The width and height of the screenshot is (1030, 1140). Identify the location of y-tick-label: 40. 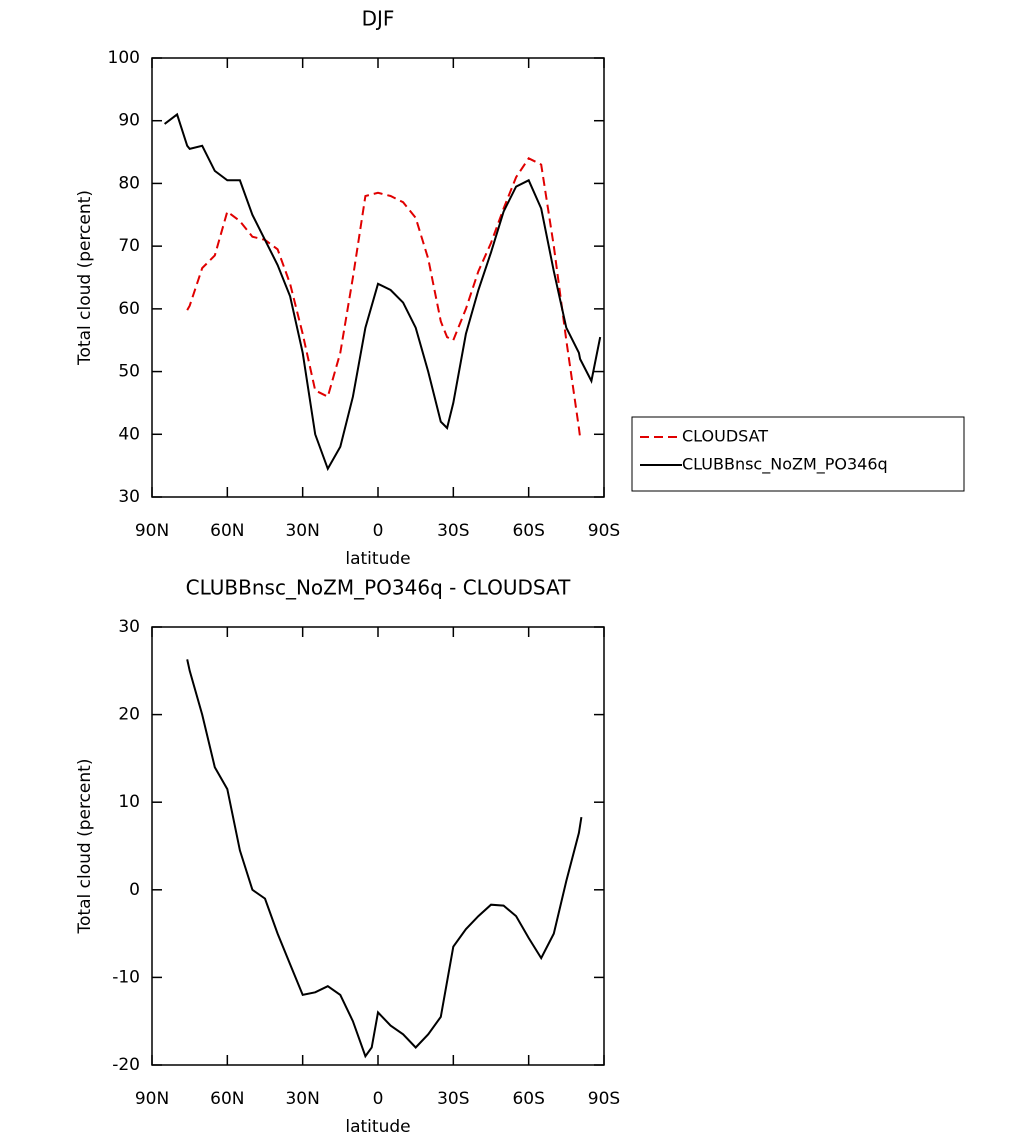
(129, 434).